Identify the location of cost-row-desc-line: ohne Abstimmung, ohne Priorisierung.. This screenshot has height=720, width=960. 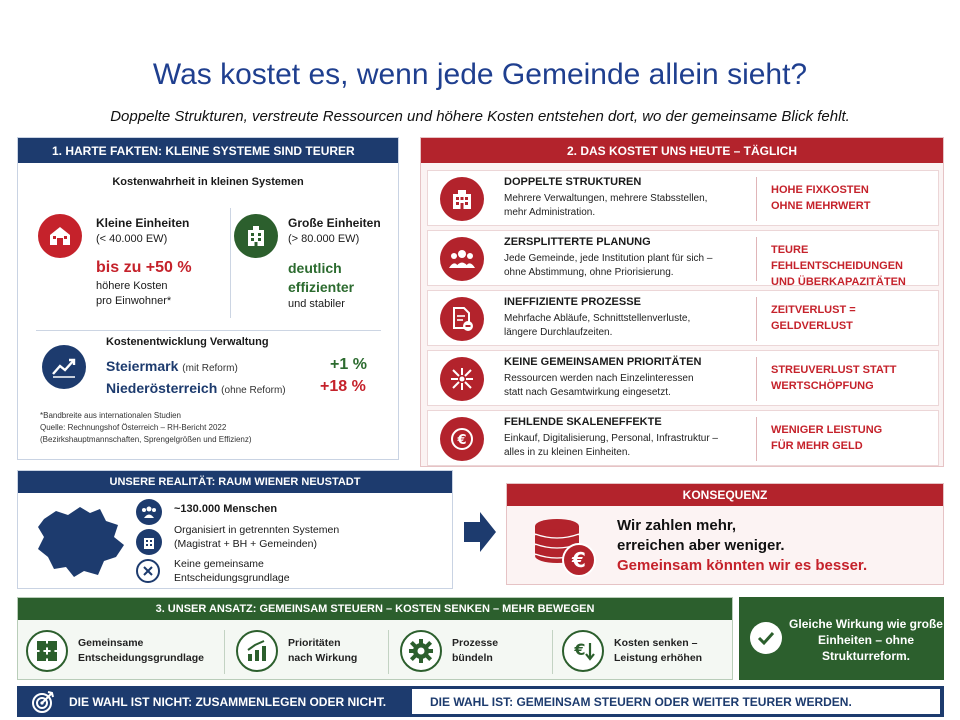
(589, 272).